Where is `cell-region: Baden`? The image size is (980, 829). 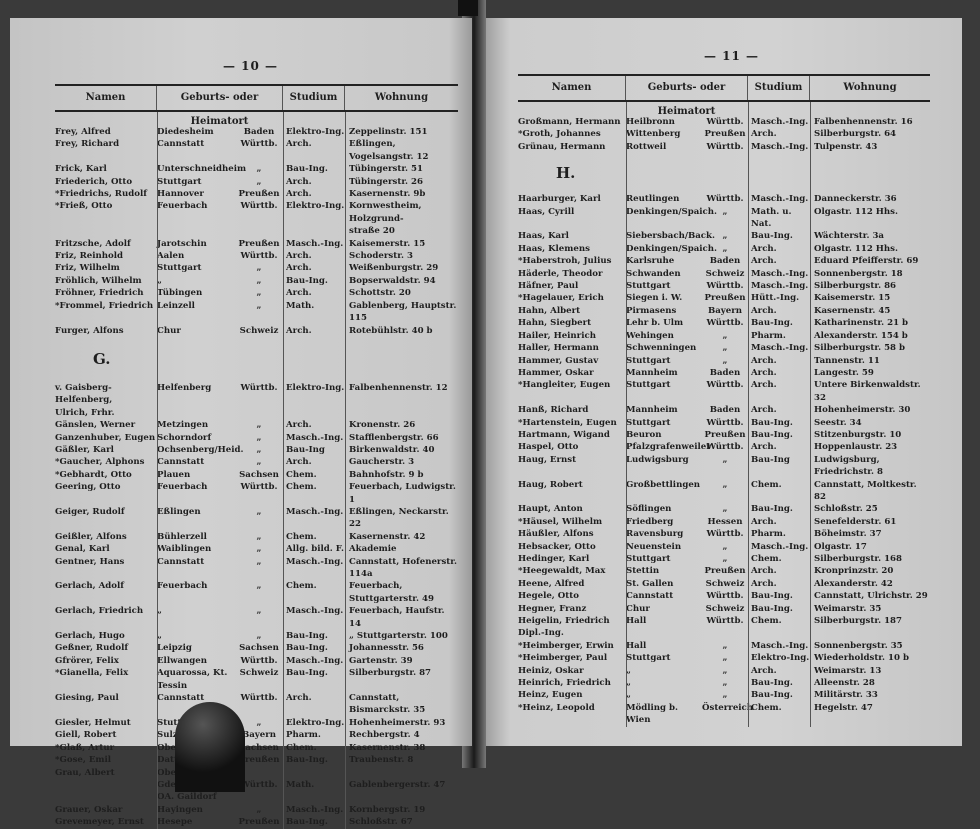
cell-region: Baden is located at coordinates (725, 410).